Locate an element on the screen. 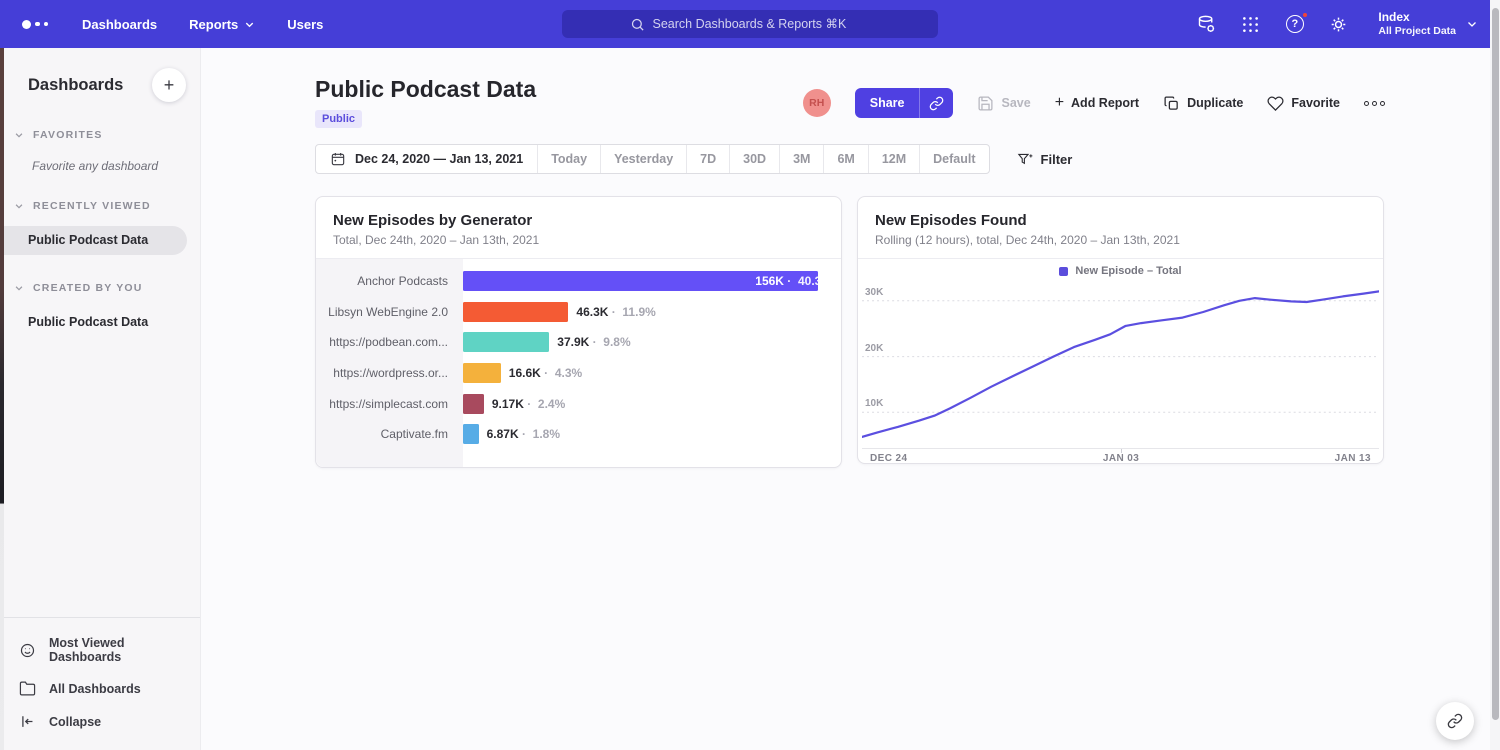 The width and height of the screenshot is (1500, 750). nav-utilities: ? Index All Project Data is located at coordinates (1337, 24).